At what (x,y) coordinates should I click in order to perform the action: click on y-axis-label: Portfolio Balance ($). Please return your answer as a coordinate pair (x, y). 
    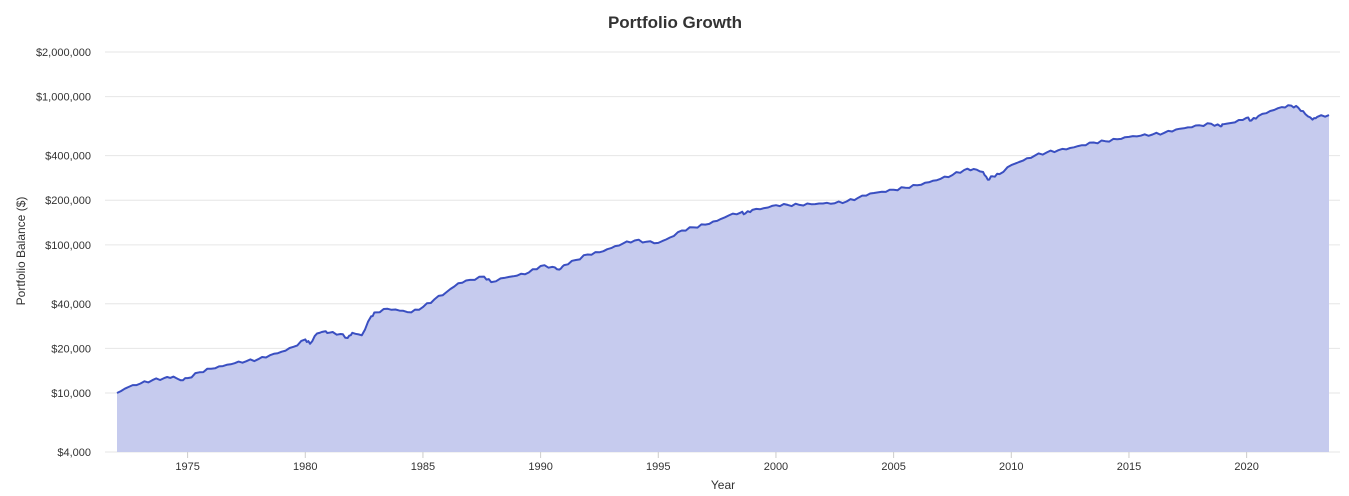
    Looking at the image, I should click on (21, 251).